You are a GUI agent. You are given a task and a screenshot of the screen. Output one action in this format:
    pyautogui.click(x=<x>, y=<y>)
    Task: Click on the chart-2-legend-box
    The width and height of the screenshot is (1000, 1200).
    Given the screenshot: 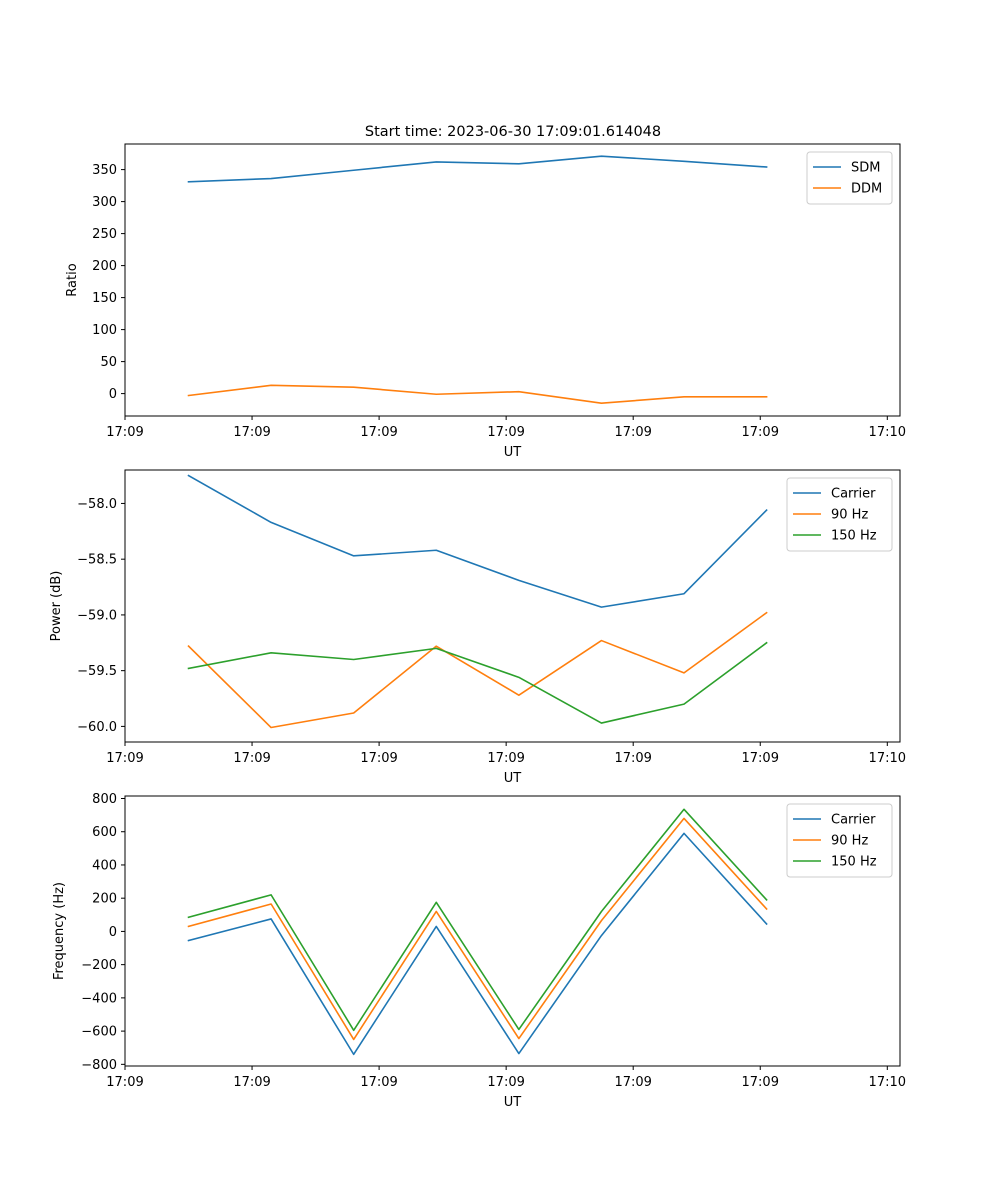 What is the action you would take?
    pyautogui.click(x=839, y=514)
    